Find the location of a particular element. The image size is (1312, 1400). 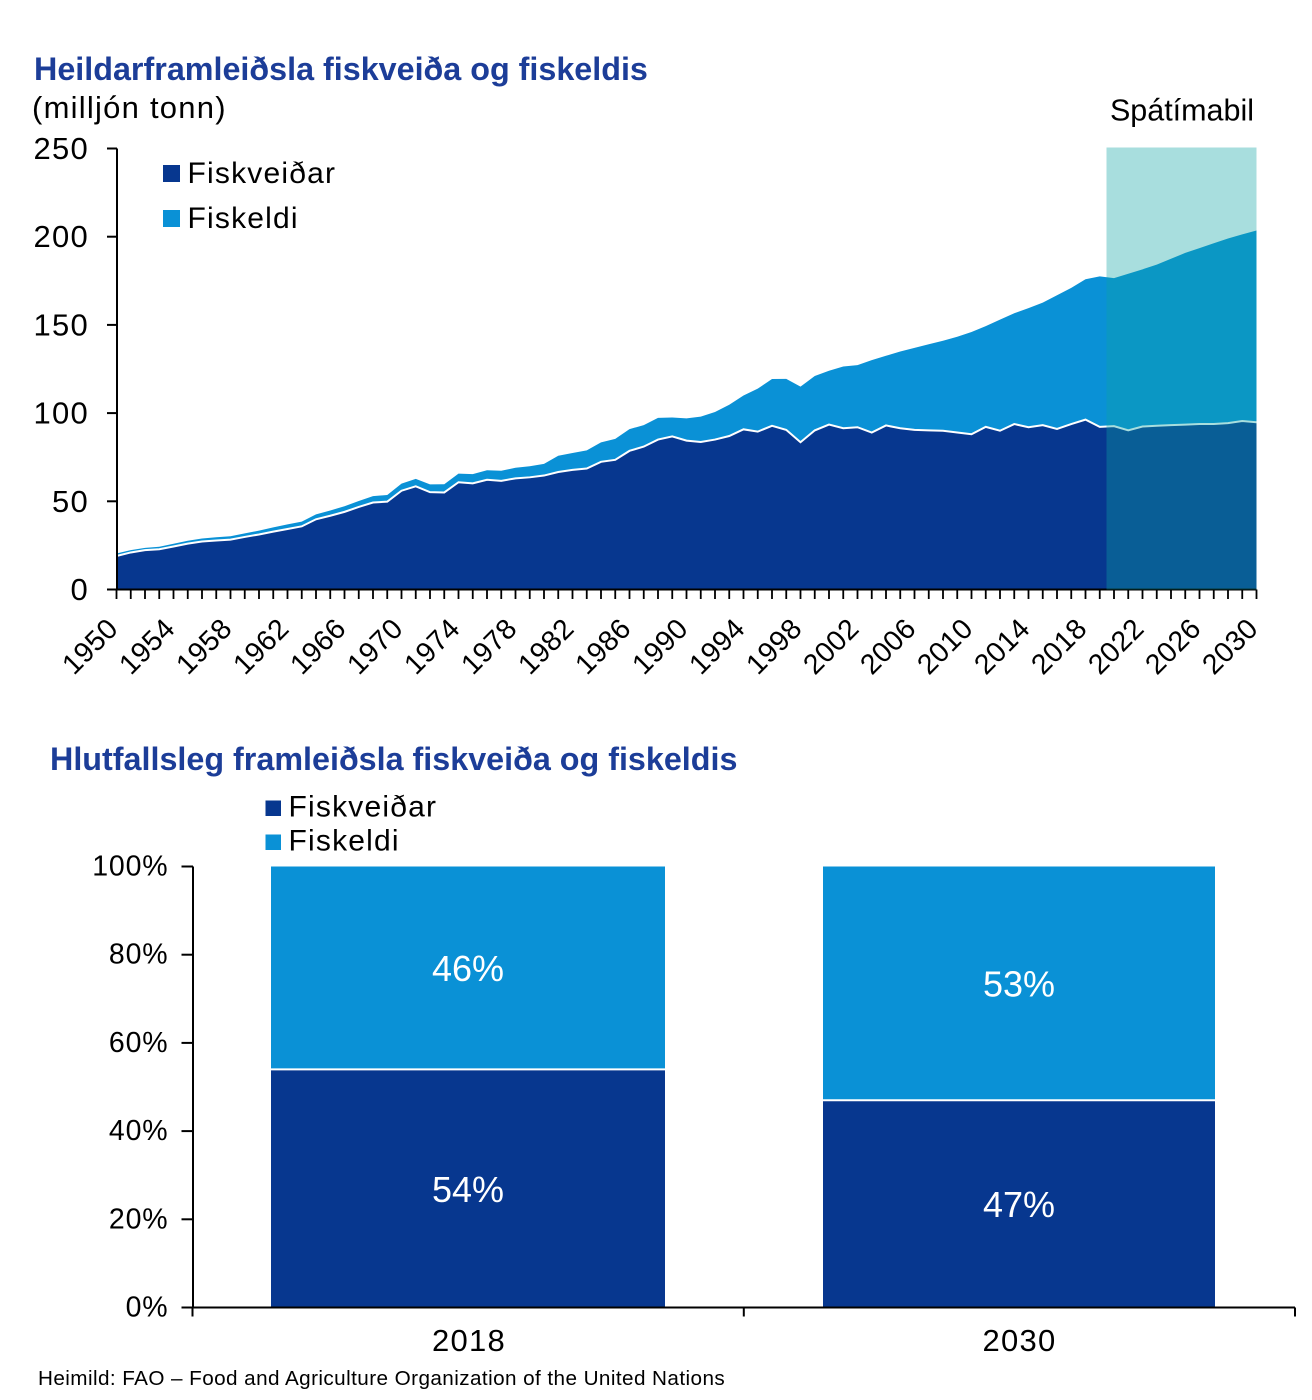

svg-text: 40% is located at coordinates (139, 1131).